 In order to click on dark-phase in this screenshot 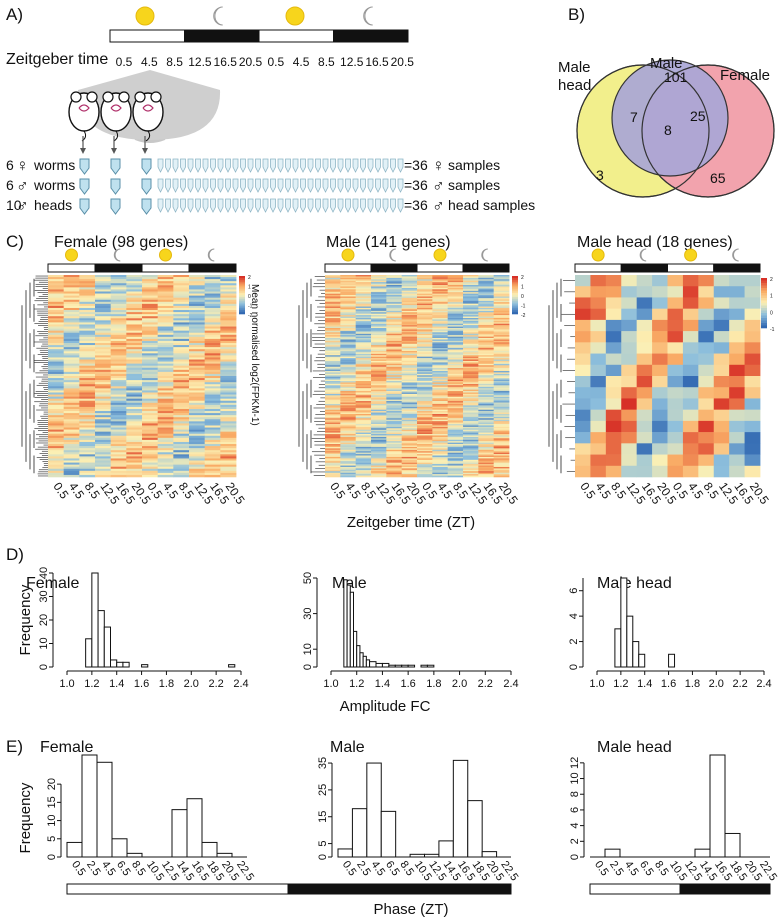, I will do `click(644, 268)`.